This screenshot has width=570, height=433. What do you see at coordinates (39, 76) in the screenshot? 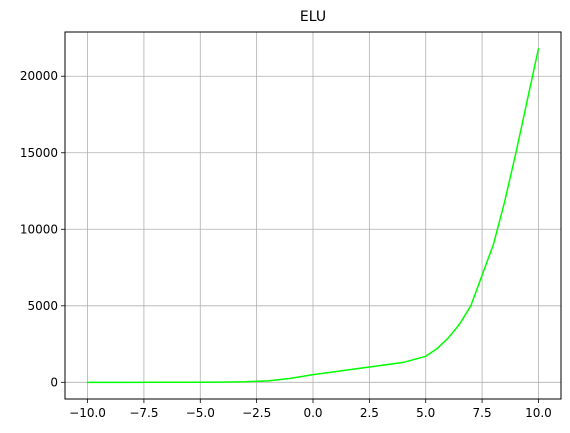
I see `y-tick-label: 20000` at bounding box center [39, 76].